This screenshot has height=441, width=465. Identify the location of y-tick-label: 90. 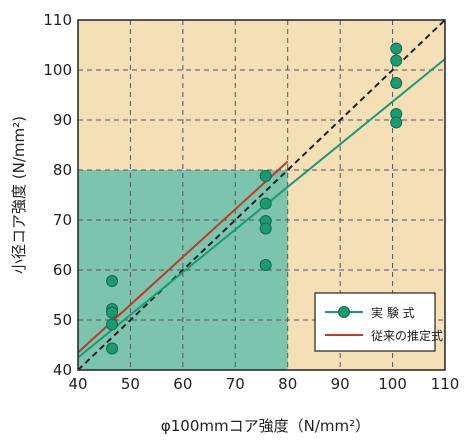
(62, 120).